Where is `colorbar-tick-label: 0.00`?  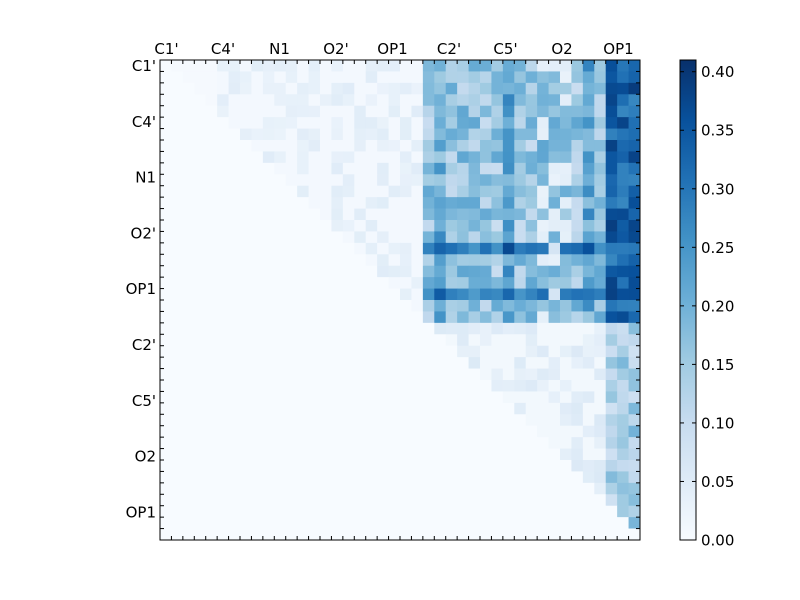
colorbar-tick-label: 0.00 is located at coordinates (717, 541).